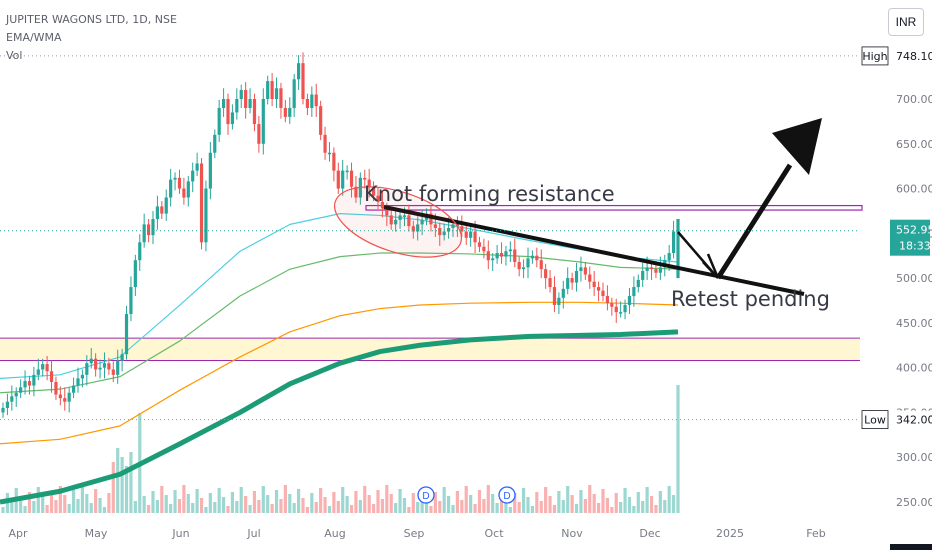 The width and height of the screenshot is (932, 550). What do you see at coordinates (914, 457) in the screenshot?
I see `y-tick-label: 300.00` at bounding box center [914, 457].